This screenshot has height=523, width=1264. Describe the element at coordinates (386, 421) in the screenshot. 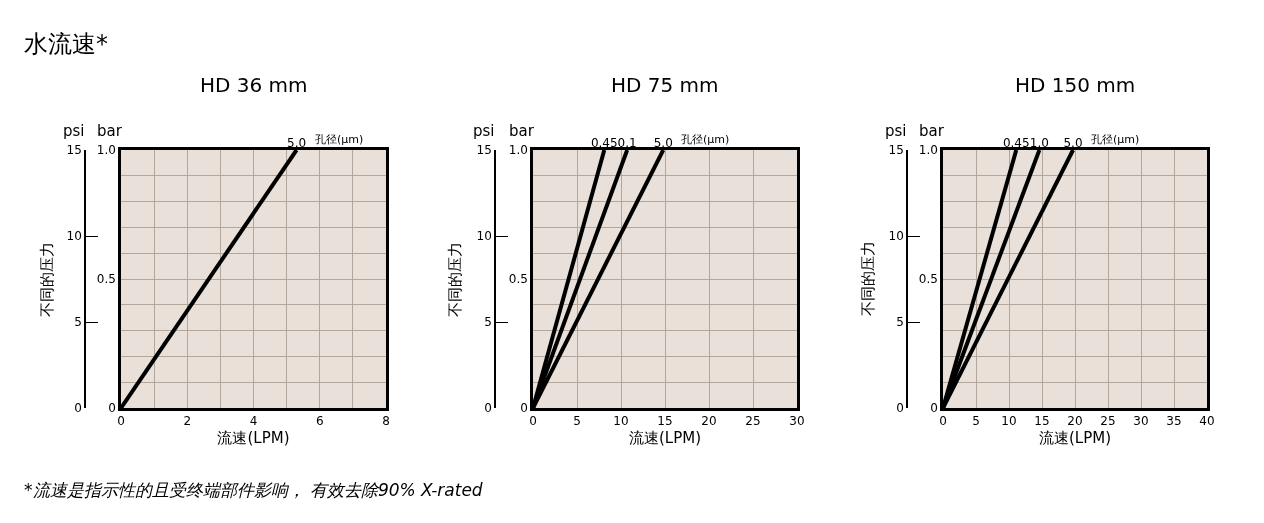

I see `x-tick-label: 8` at that location.